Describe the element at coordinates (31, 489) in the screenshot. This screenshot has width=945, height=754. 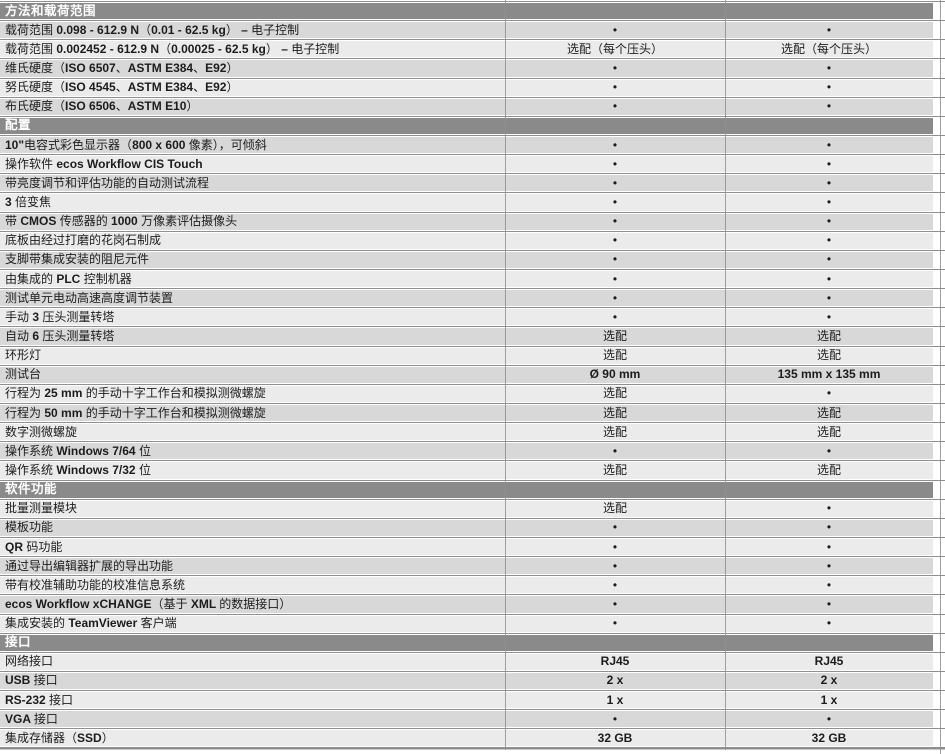
I see `section-title: 软件功能` at that location.